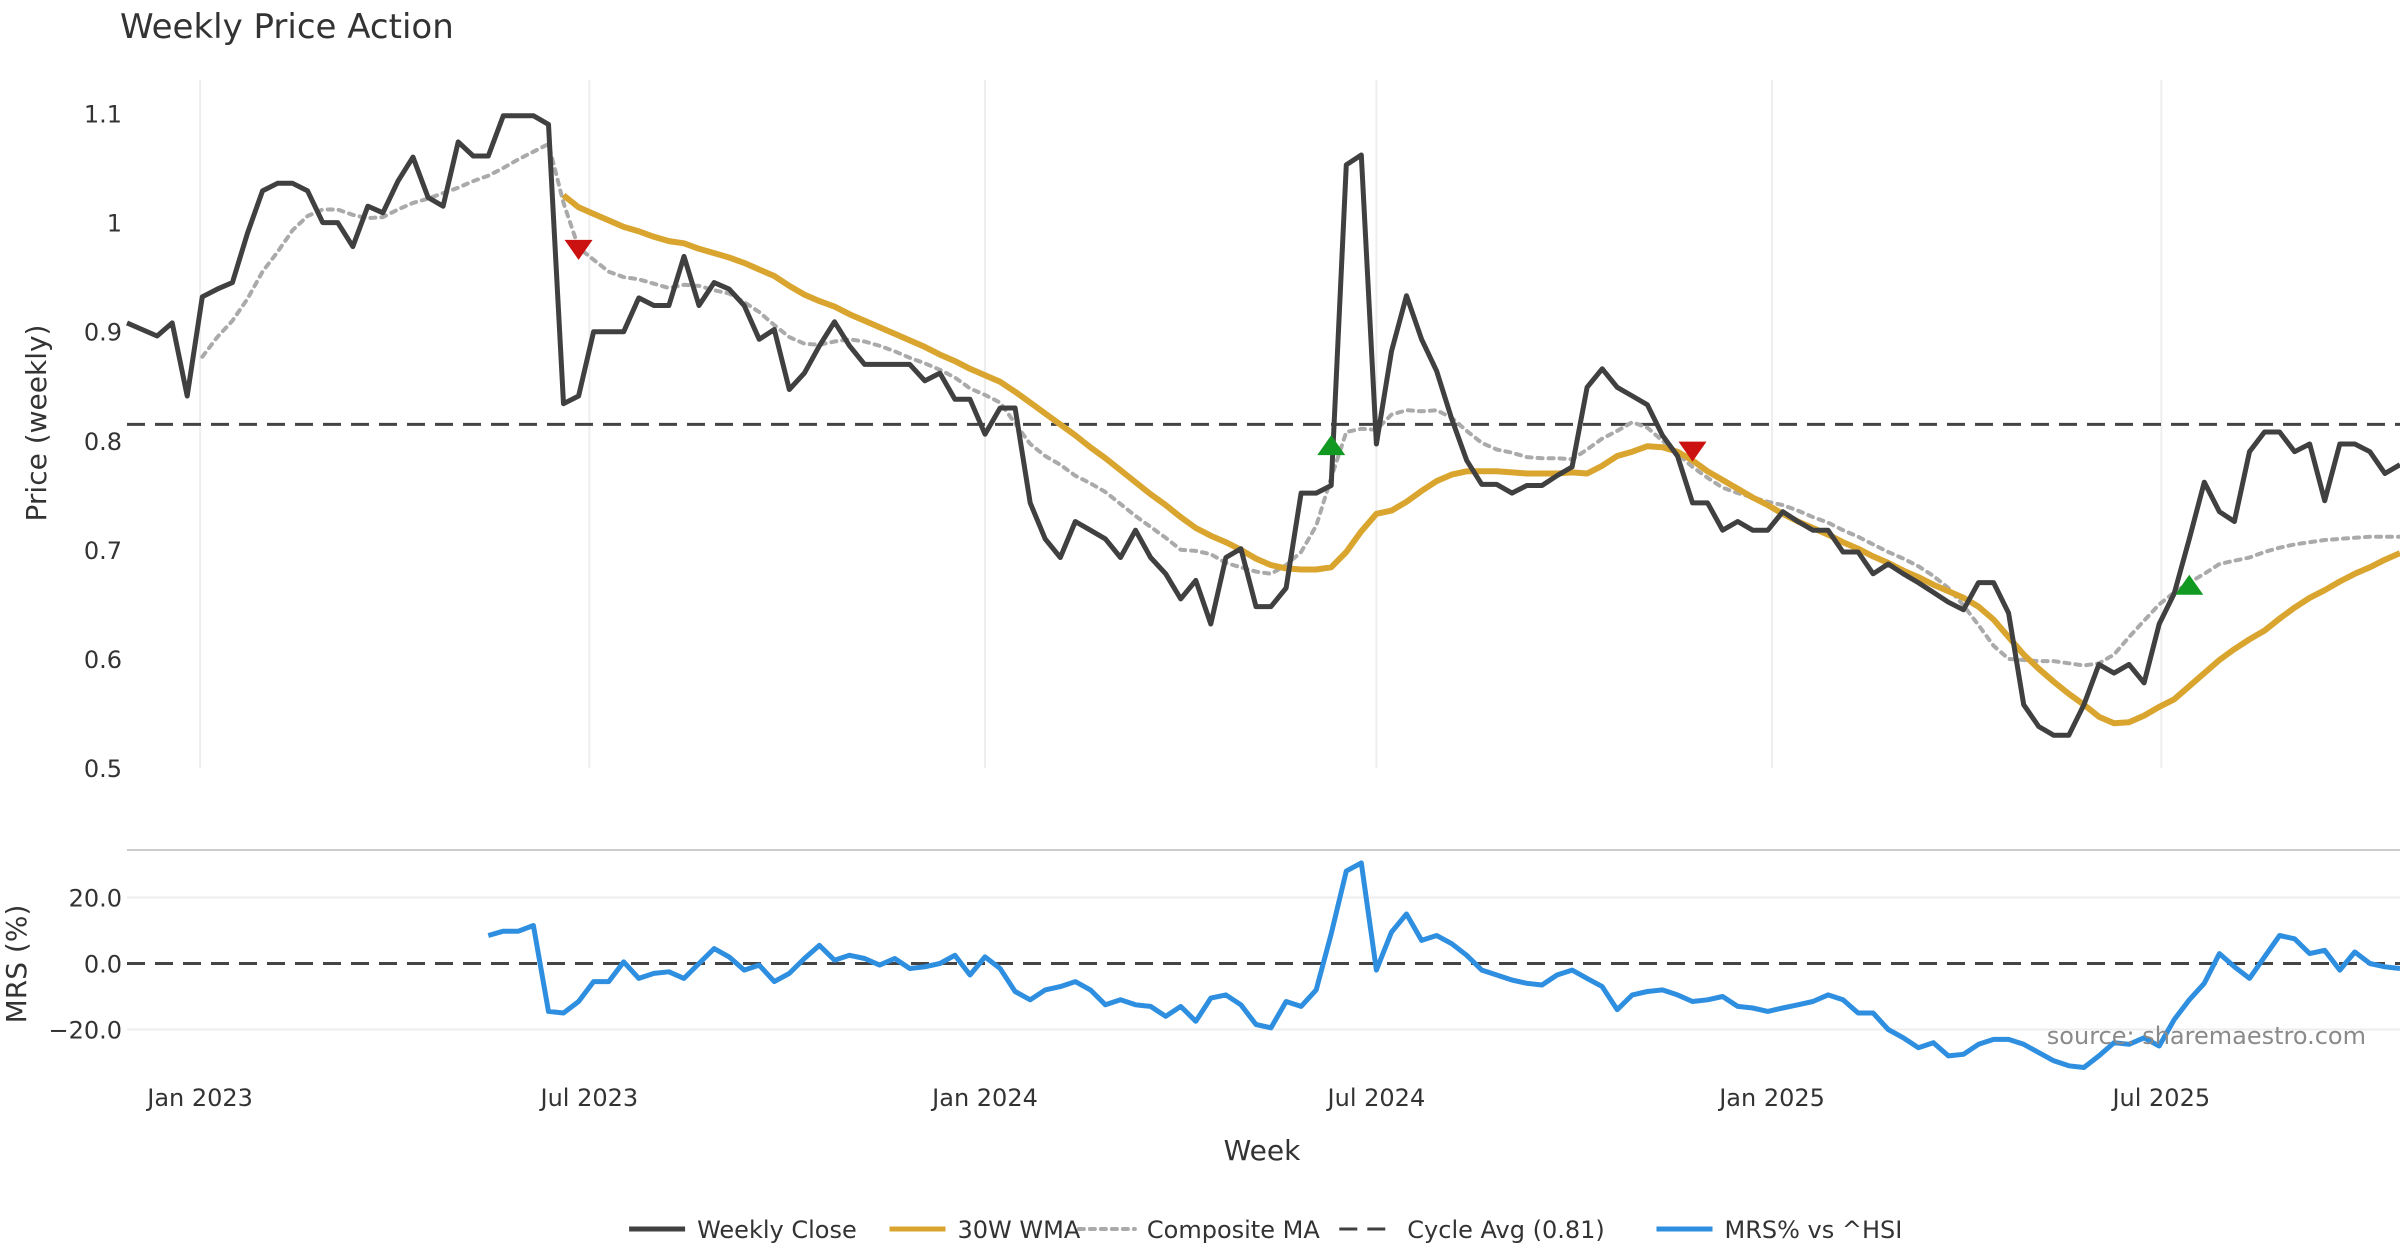  I want to click on x-tick-label: Jul 2023, so click(589, 1098).